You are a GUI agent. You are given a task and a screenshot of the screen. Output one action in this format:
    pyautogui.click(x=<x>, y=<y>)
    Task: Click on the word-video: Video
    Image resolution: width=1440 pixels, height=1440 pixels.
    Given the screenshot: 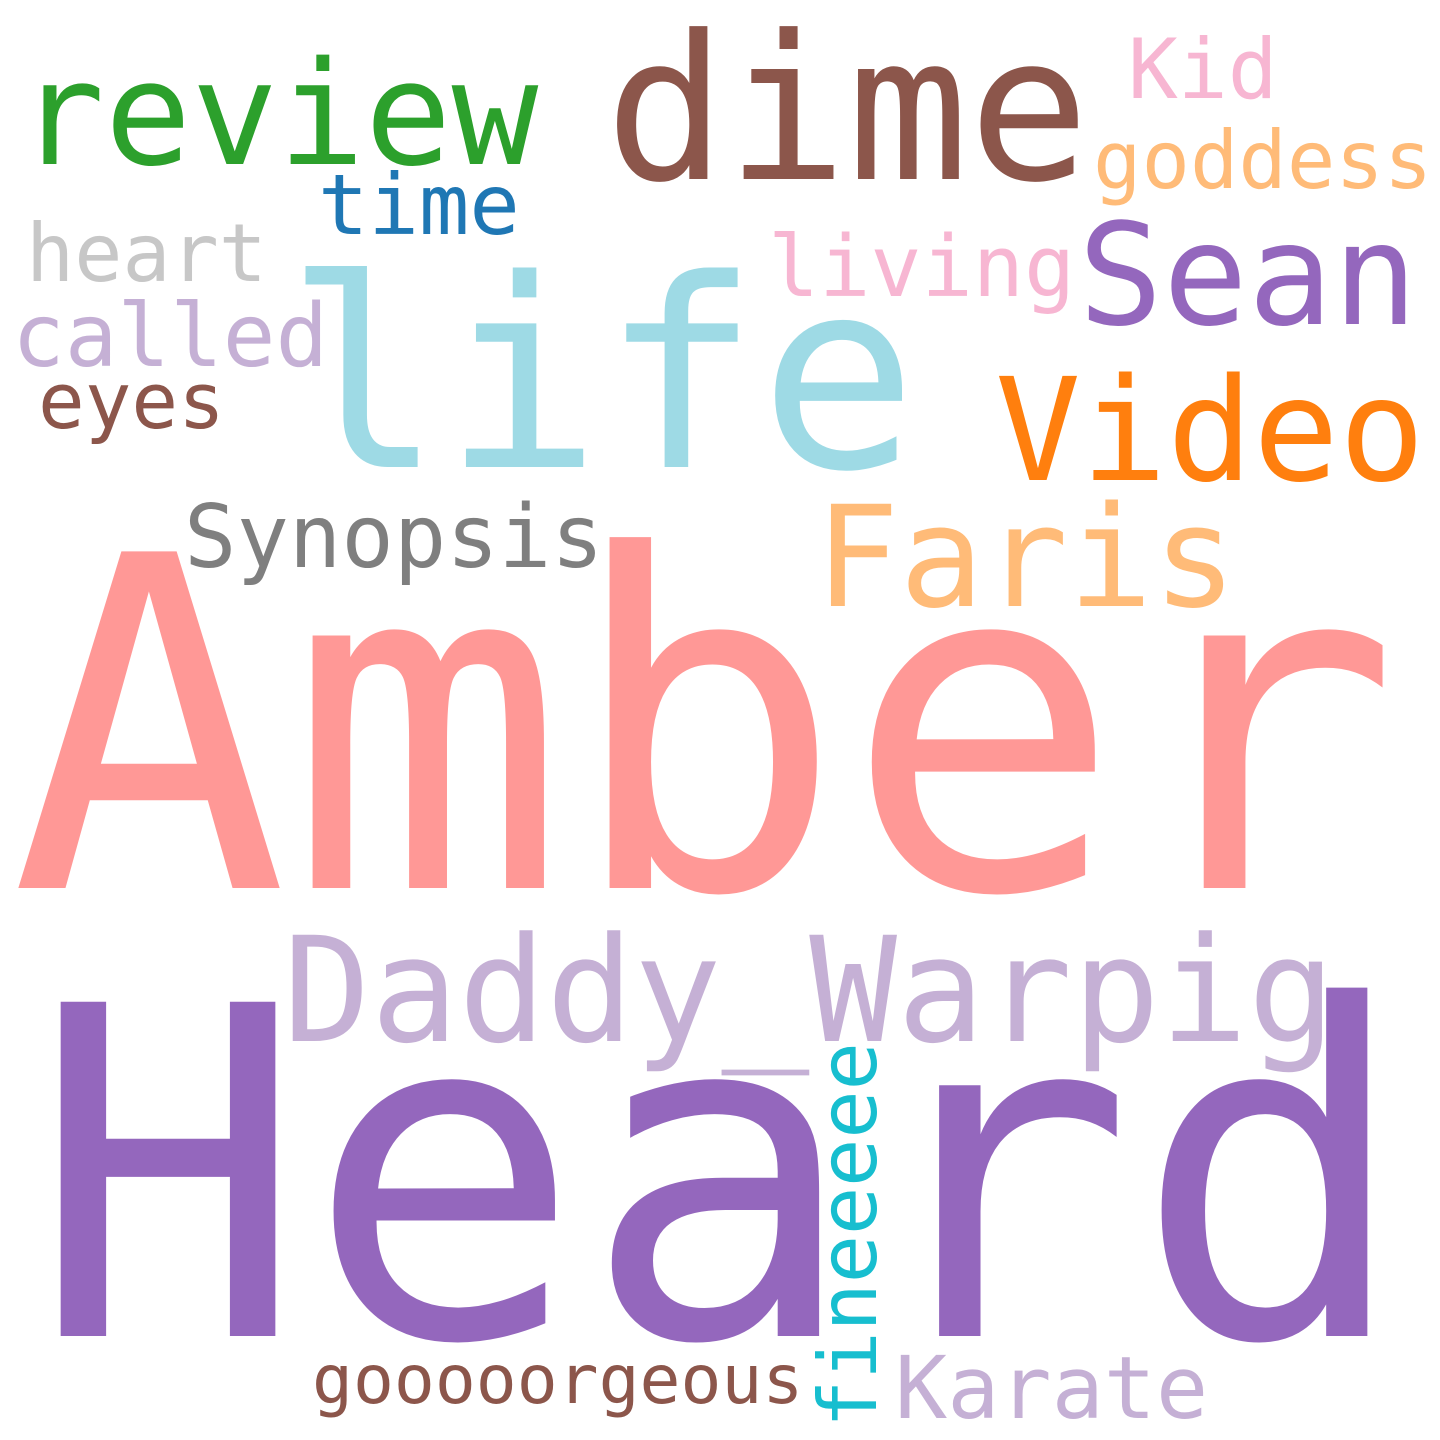 What is the action you would take?
    pyautogui.click(x=1210, y=430)
    